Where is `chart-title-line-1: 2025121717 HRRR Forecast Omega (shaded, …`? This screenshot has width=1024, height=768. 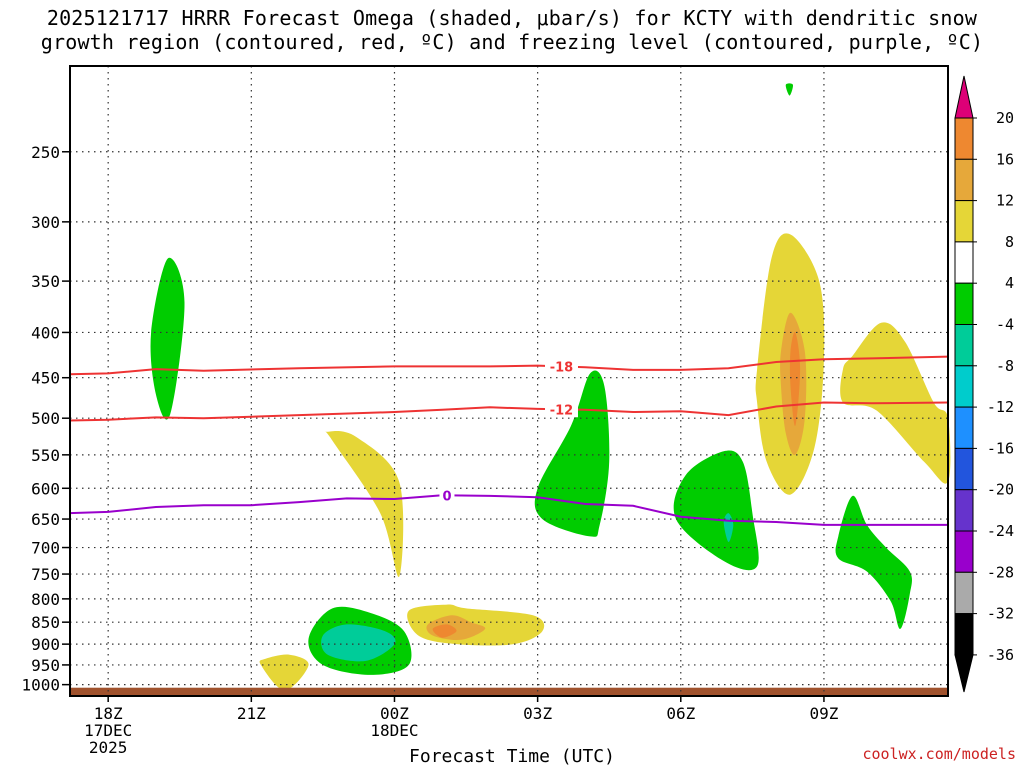 chart-title-line-1: 2025121717 HRRR Forecast Omega (shaded, … is located at coordinates (512, 18).